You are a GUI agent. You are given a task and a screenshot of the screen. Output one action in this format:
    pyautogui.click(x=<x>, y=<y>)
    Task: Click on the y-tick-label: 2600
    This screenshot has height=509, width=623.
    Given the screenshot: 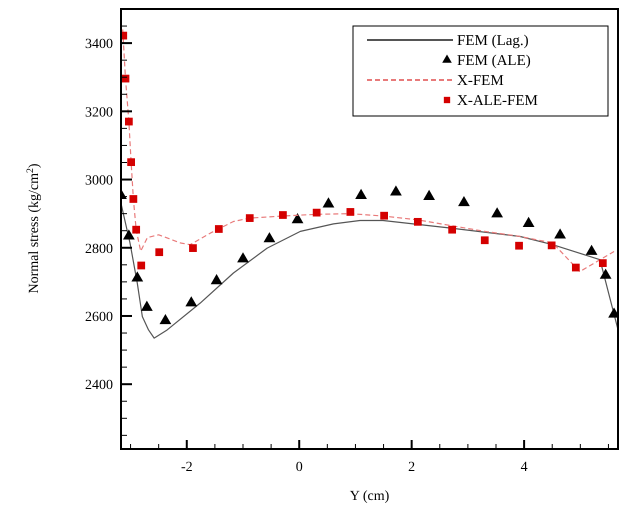 What is the action you would take?
    pyautogui.click(x=99, y=317)
    